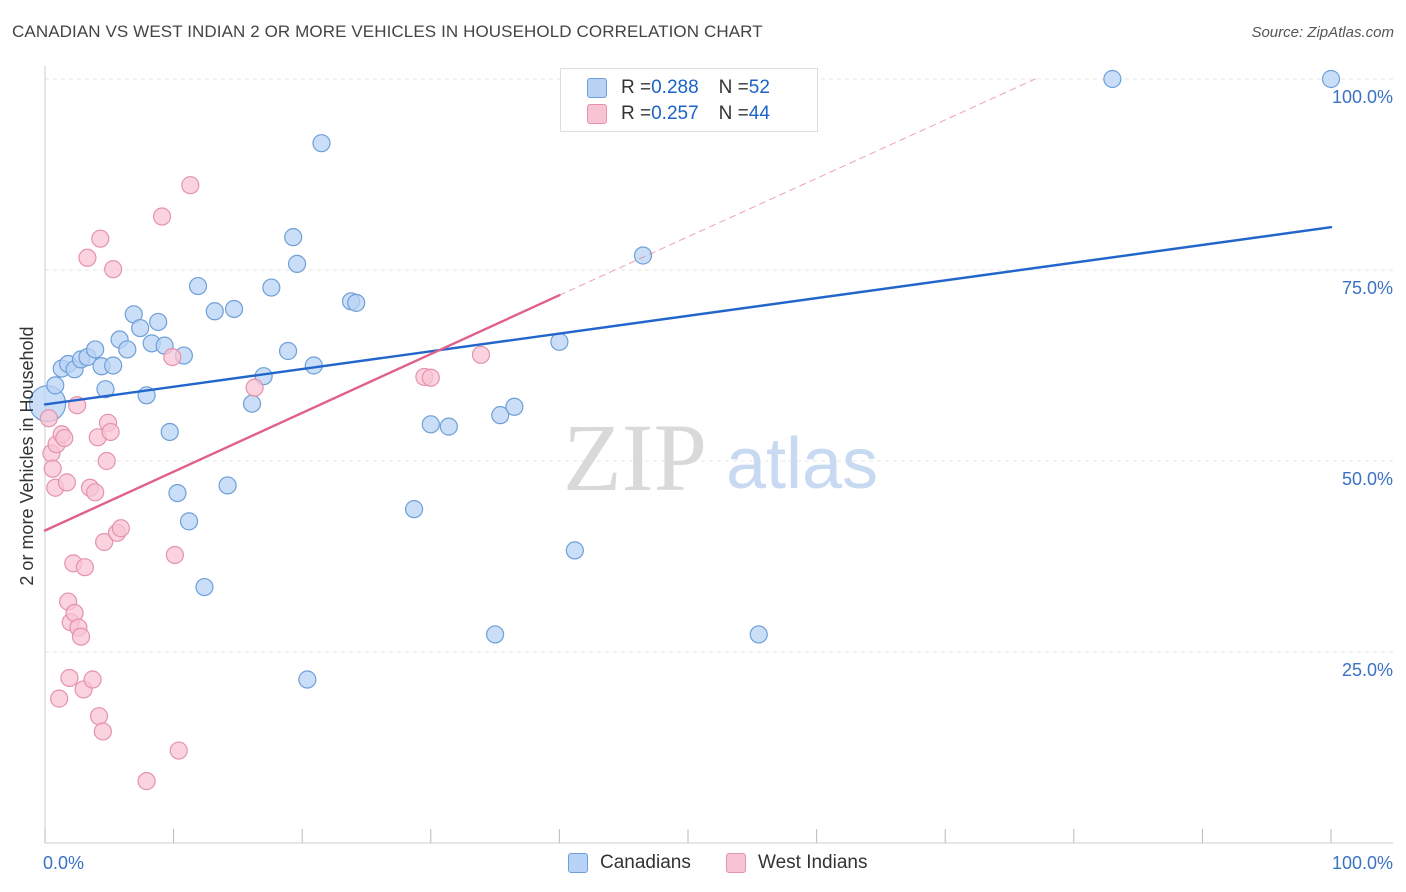 Image resolution: width=1406 pixels, height=892 pixels. I want to click on watermark-zip: ZIP, so click(635, 457).